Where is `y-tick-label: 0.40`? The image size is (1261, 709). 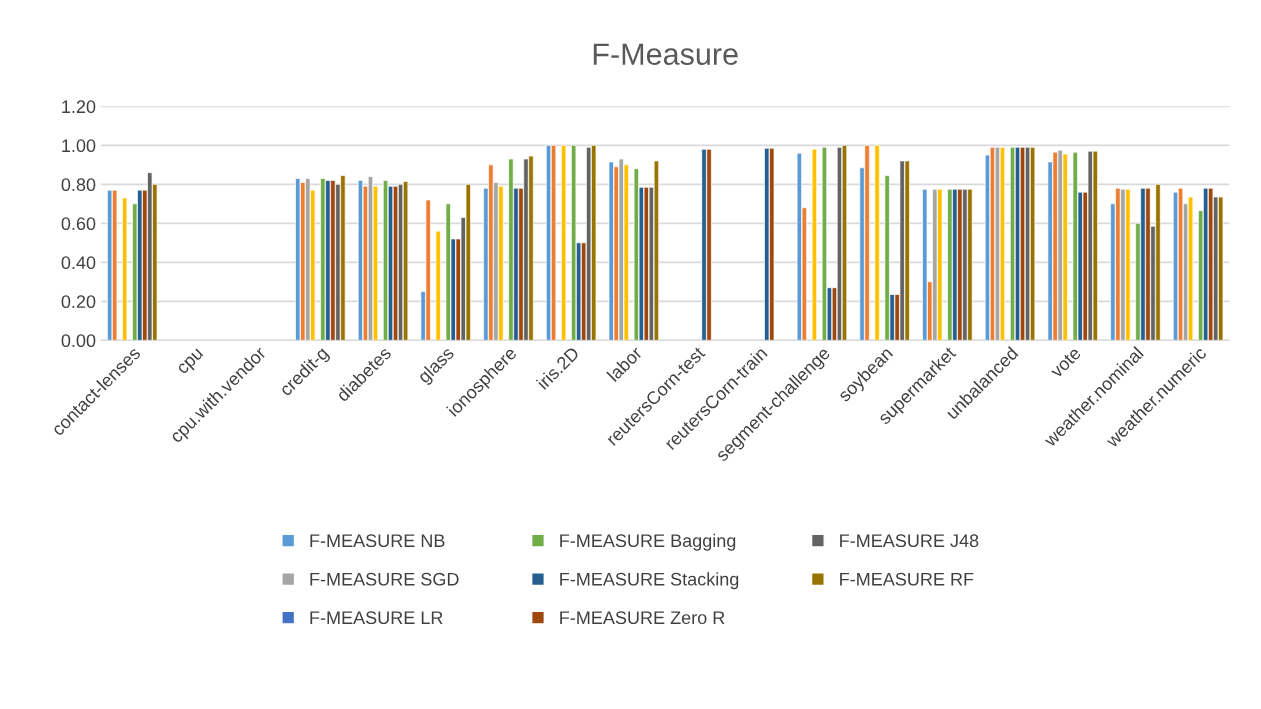 y-tick-label: 0.40 is located at coordinates (78, 263).